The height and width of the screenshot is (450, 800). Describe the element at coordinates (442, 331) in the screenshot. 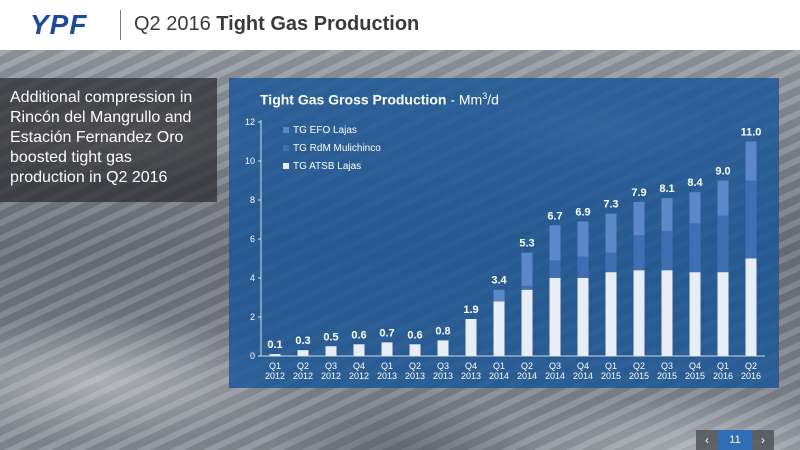

I see `bar-value-label: 0.8` at that location.